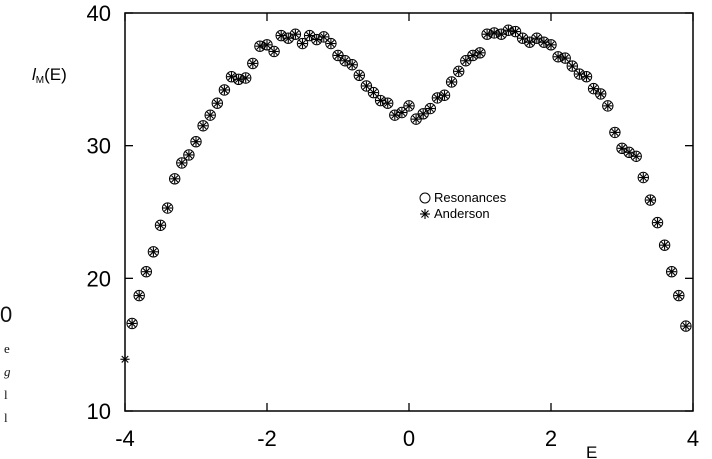  Describe the element at coordinates (591, 451) in the screenshot. I see `x-axis-label: E` at that location.